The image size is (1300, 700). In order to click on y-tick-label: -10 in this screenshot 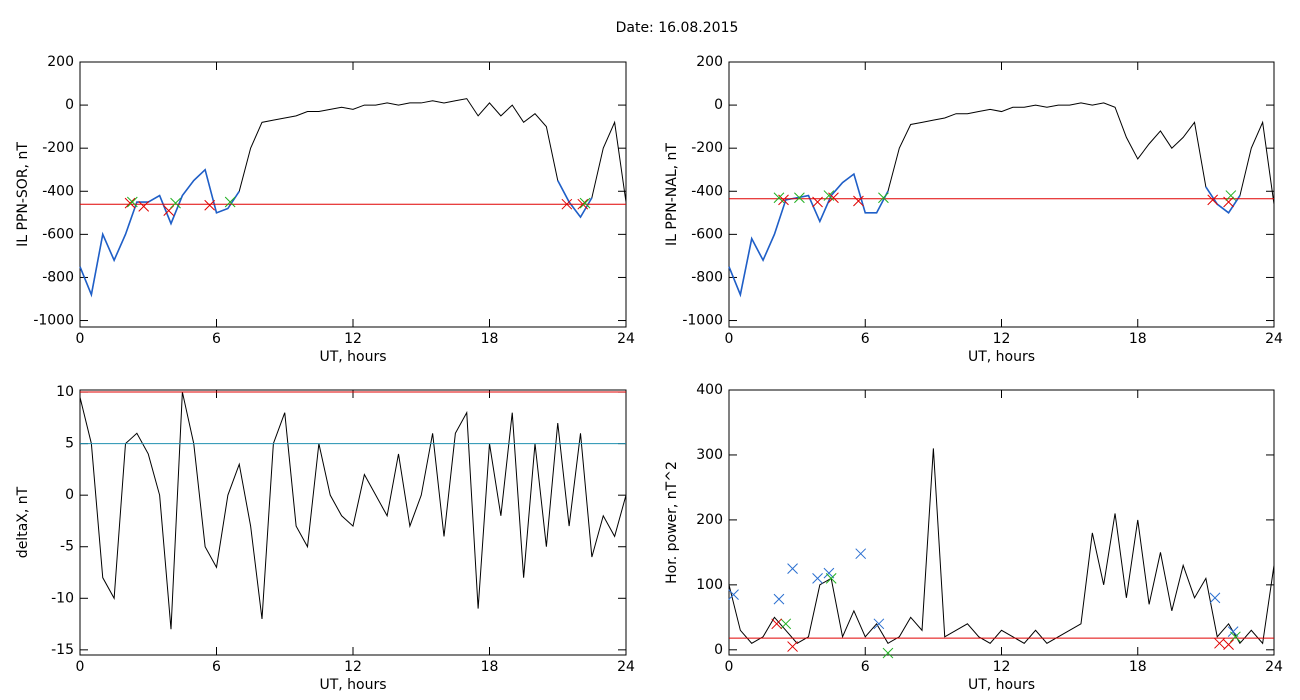, I will do `click(62, 598)`.